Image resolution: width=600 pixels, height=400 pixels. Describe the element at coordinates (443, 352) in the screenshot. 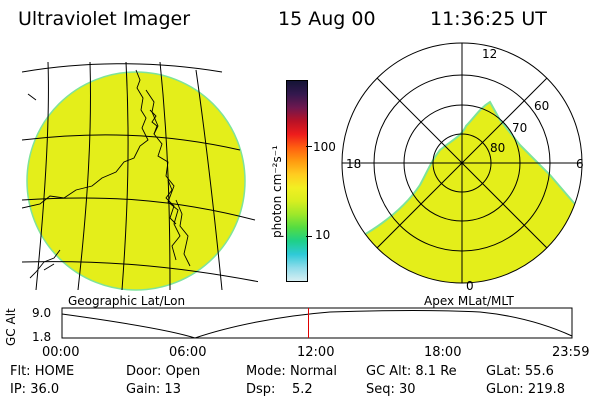

I see `timeline-xtick-1800: 18:00` at that location.